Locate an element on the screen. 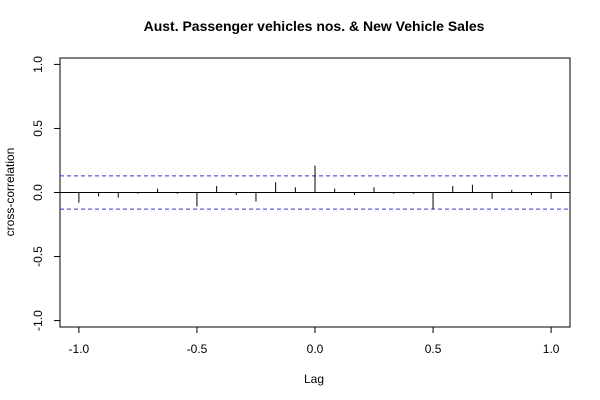 Image resolution: width=600 pixels, height=400 pixels. y-tick-label: 0.5 is located at coordinates (38, 128).